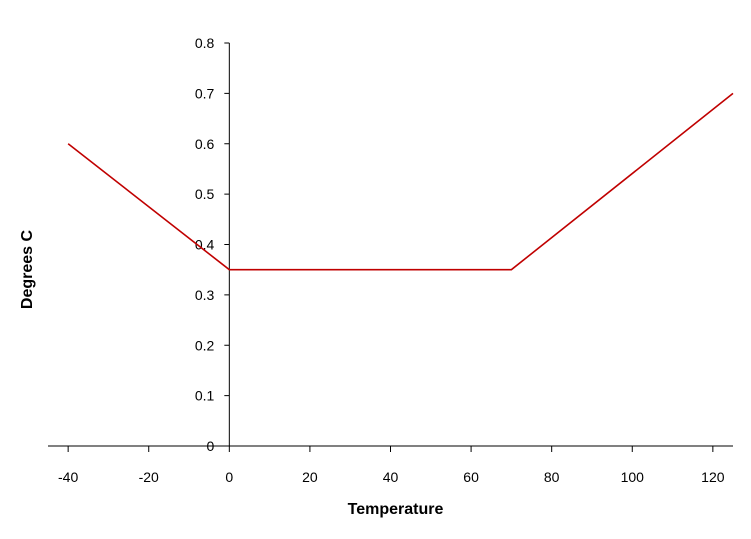  I want to click on y-tick-label: 0.7, so click(205, 93).